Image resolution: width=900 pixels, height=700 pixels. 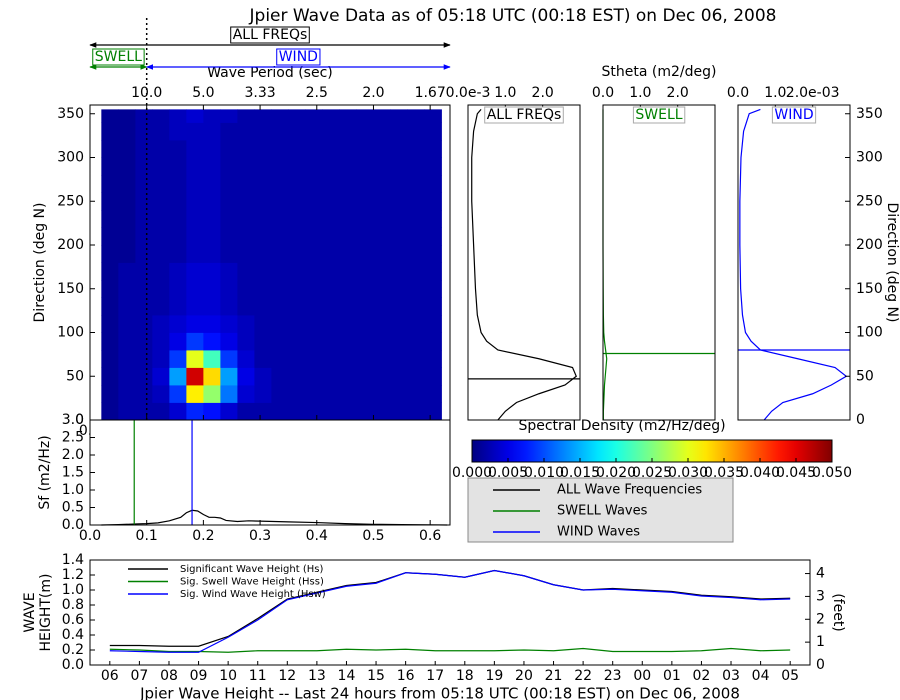 What do you see at coordinates (73, 525) in the screenshot?
I see `y-tick-label: 0.0` at bounding box center [73, 525].